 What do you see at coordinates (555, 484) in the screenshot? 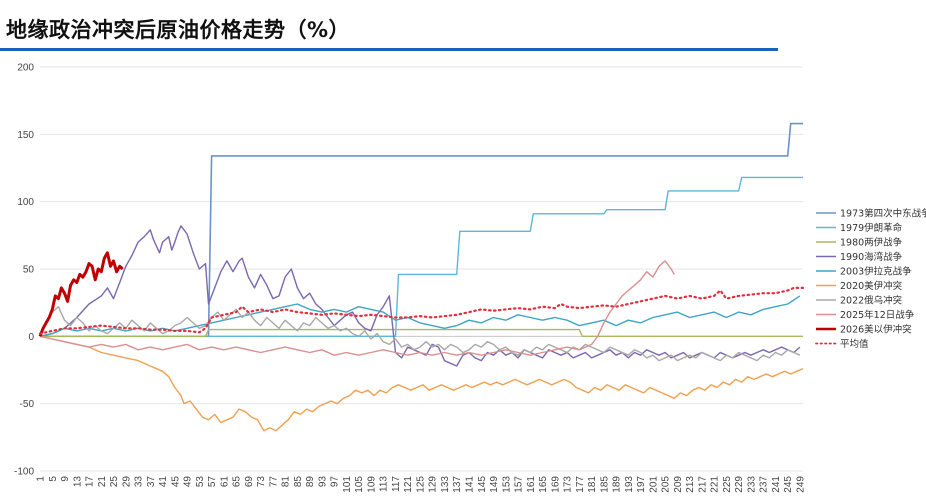
I see `x-tick-label: 169` at bounding box center [555, 484].